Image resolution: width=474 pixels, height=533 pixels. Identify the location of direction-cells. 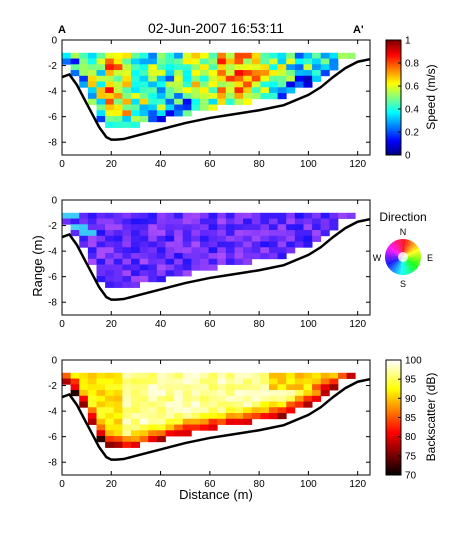
(209, 250).